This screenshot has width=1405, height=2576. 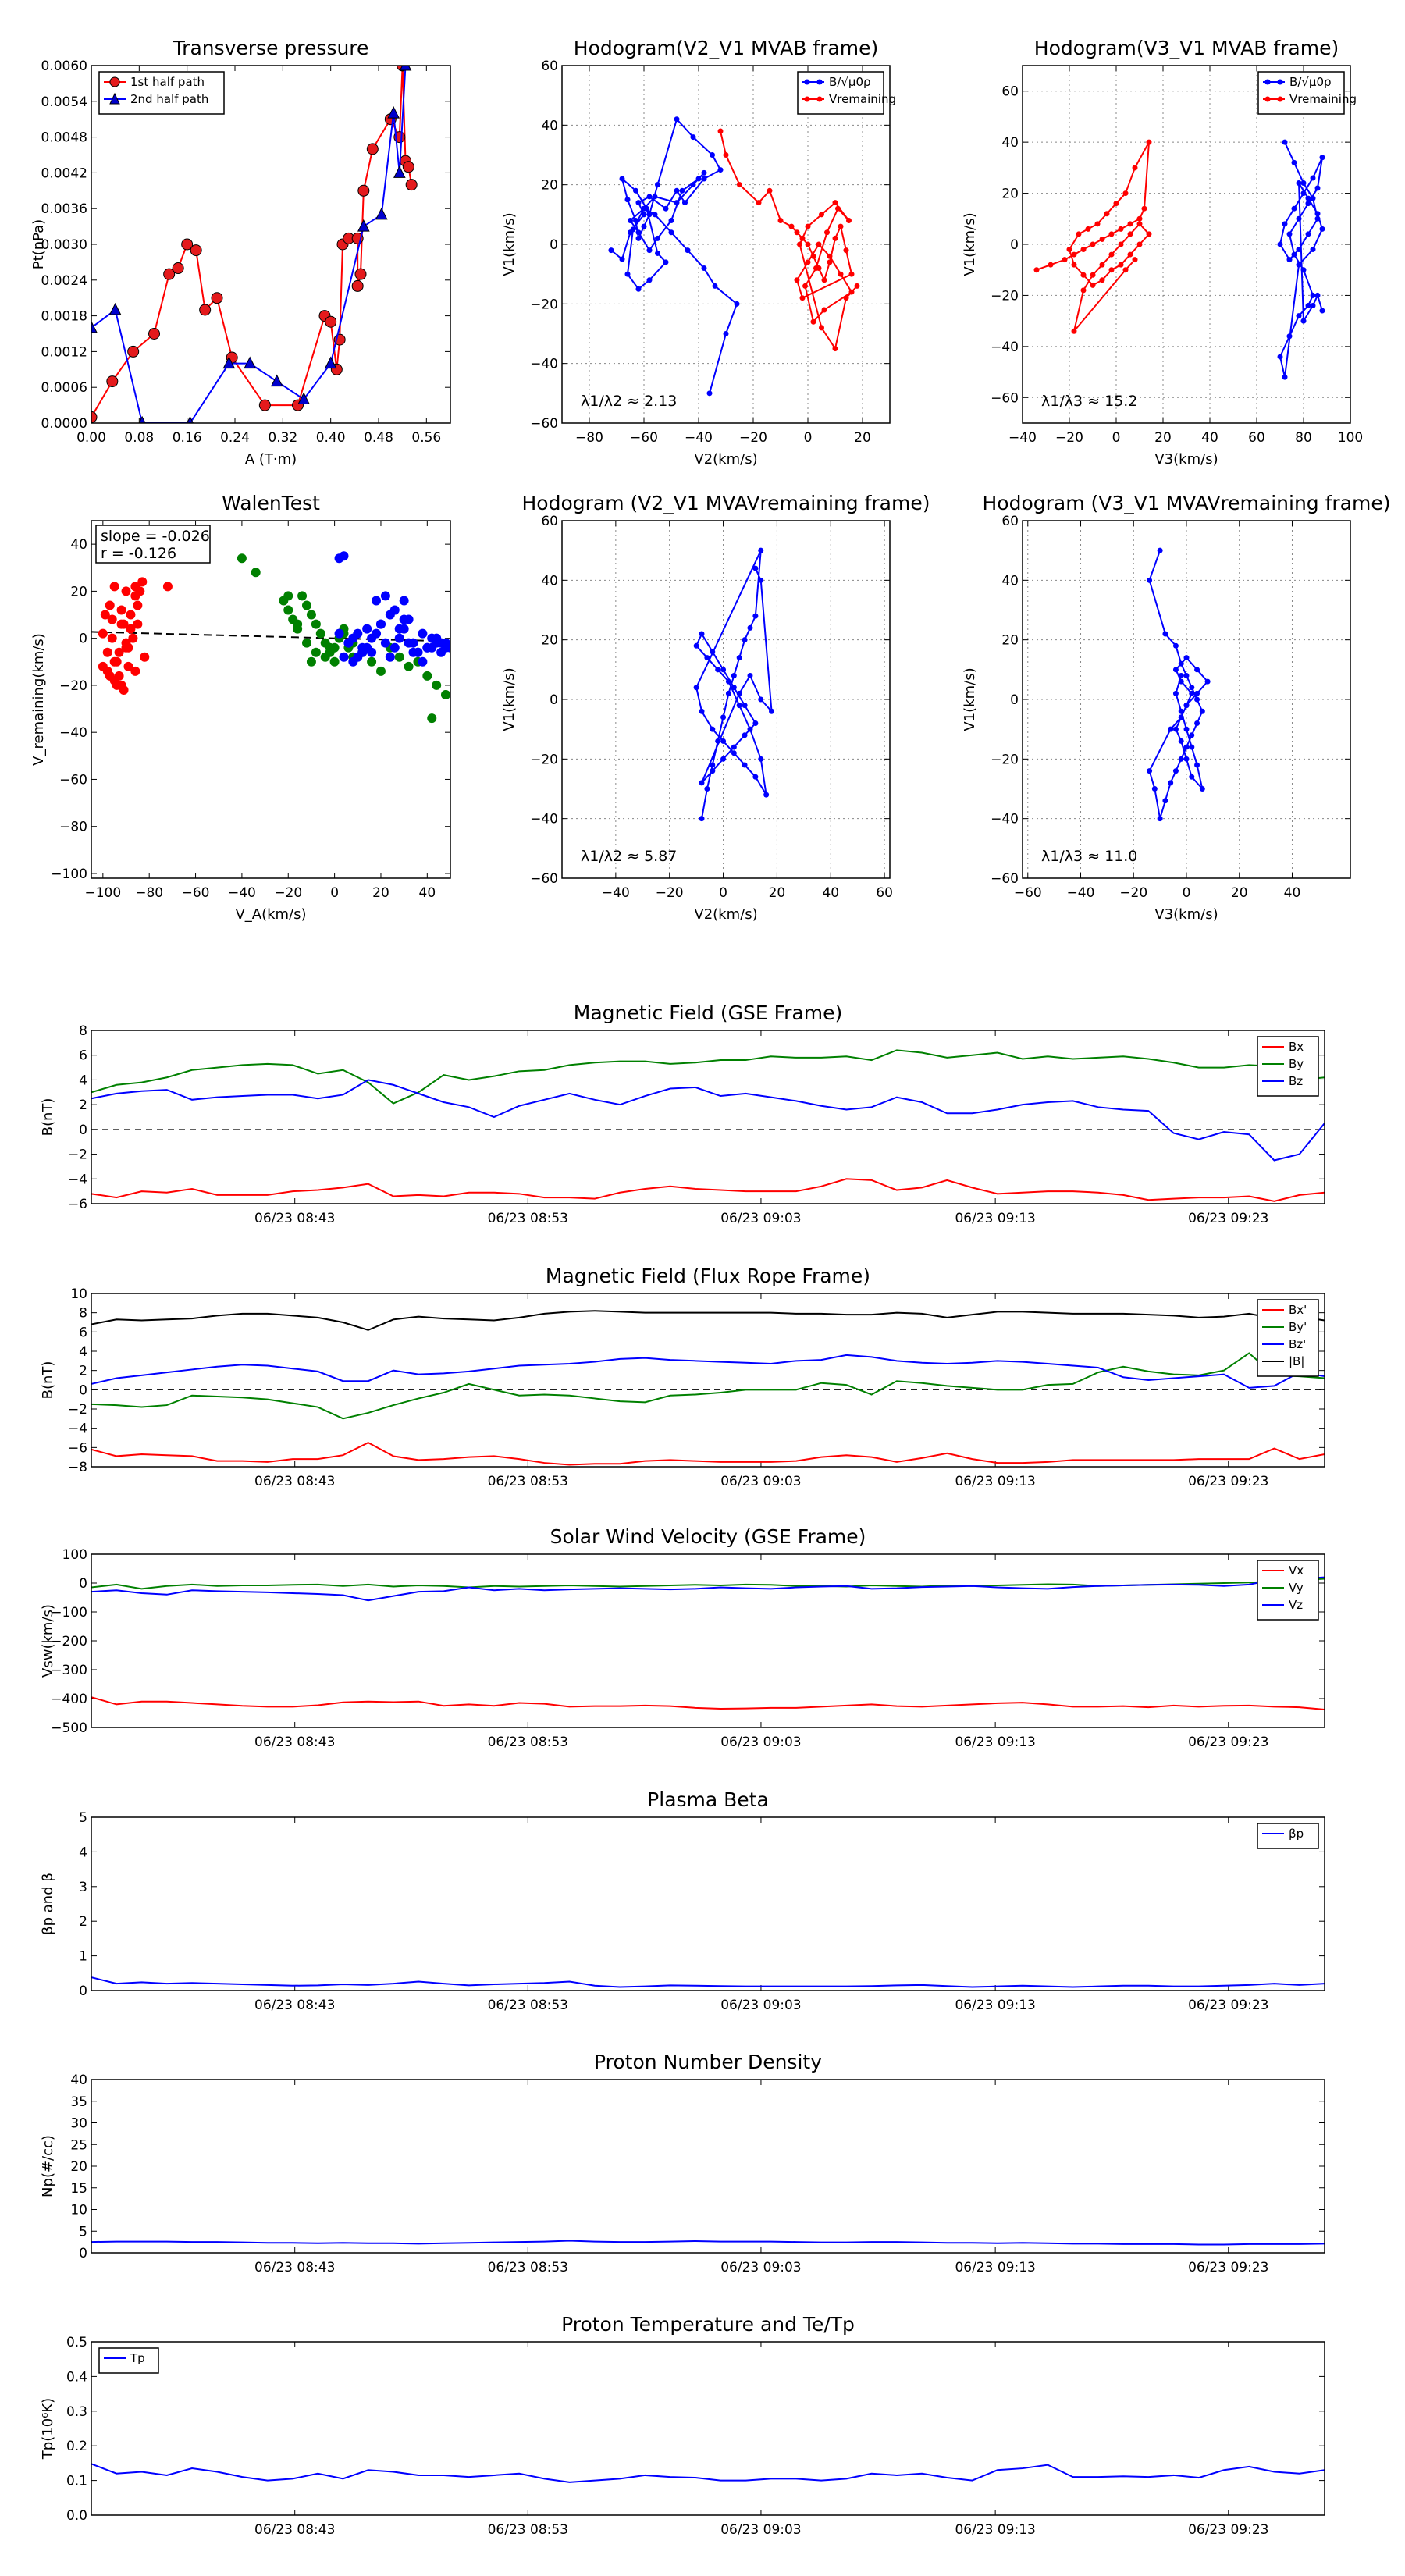 I want to click on plot-area, so click(x=708, y=2473).